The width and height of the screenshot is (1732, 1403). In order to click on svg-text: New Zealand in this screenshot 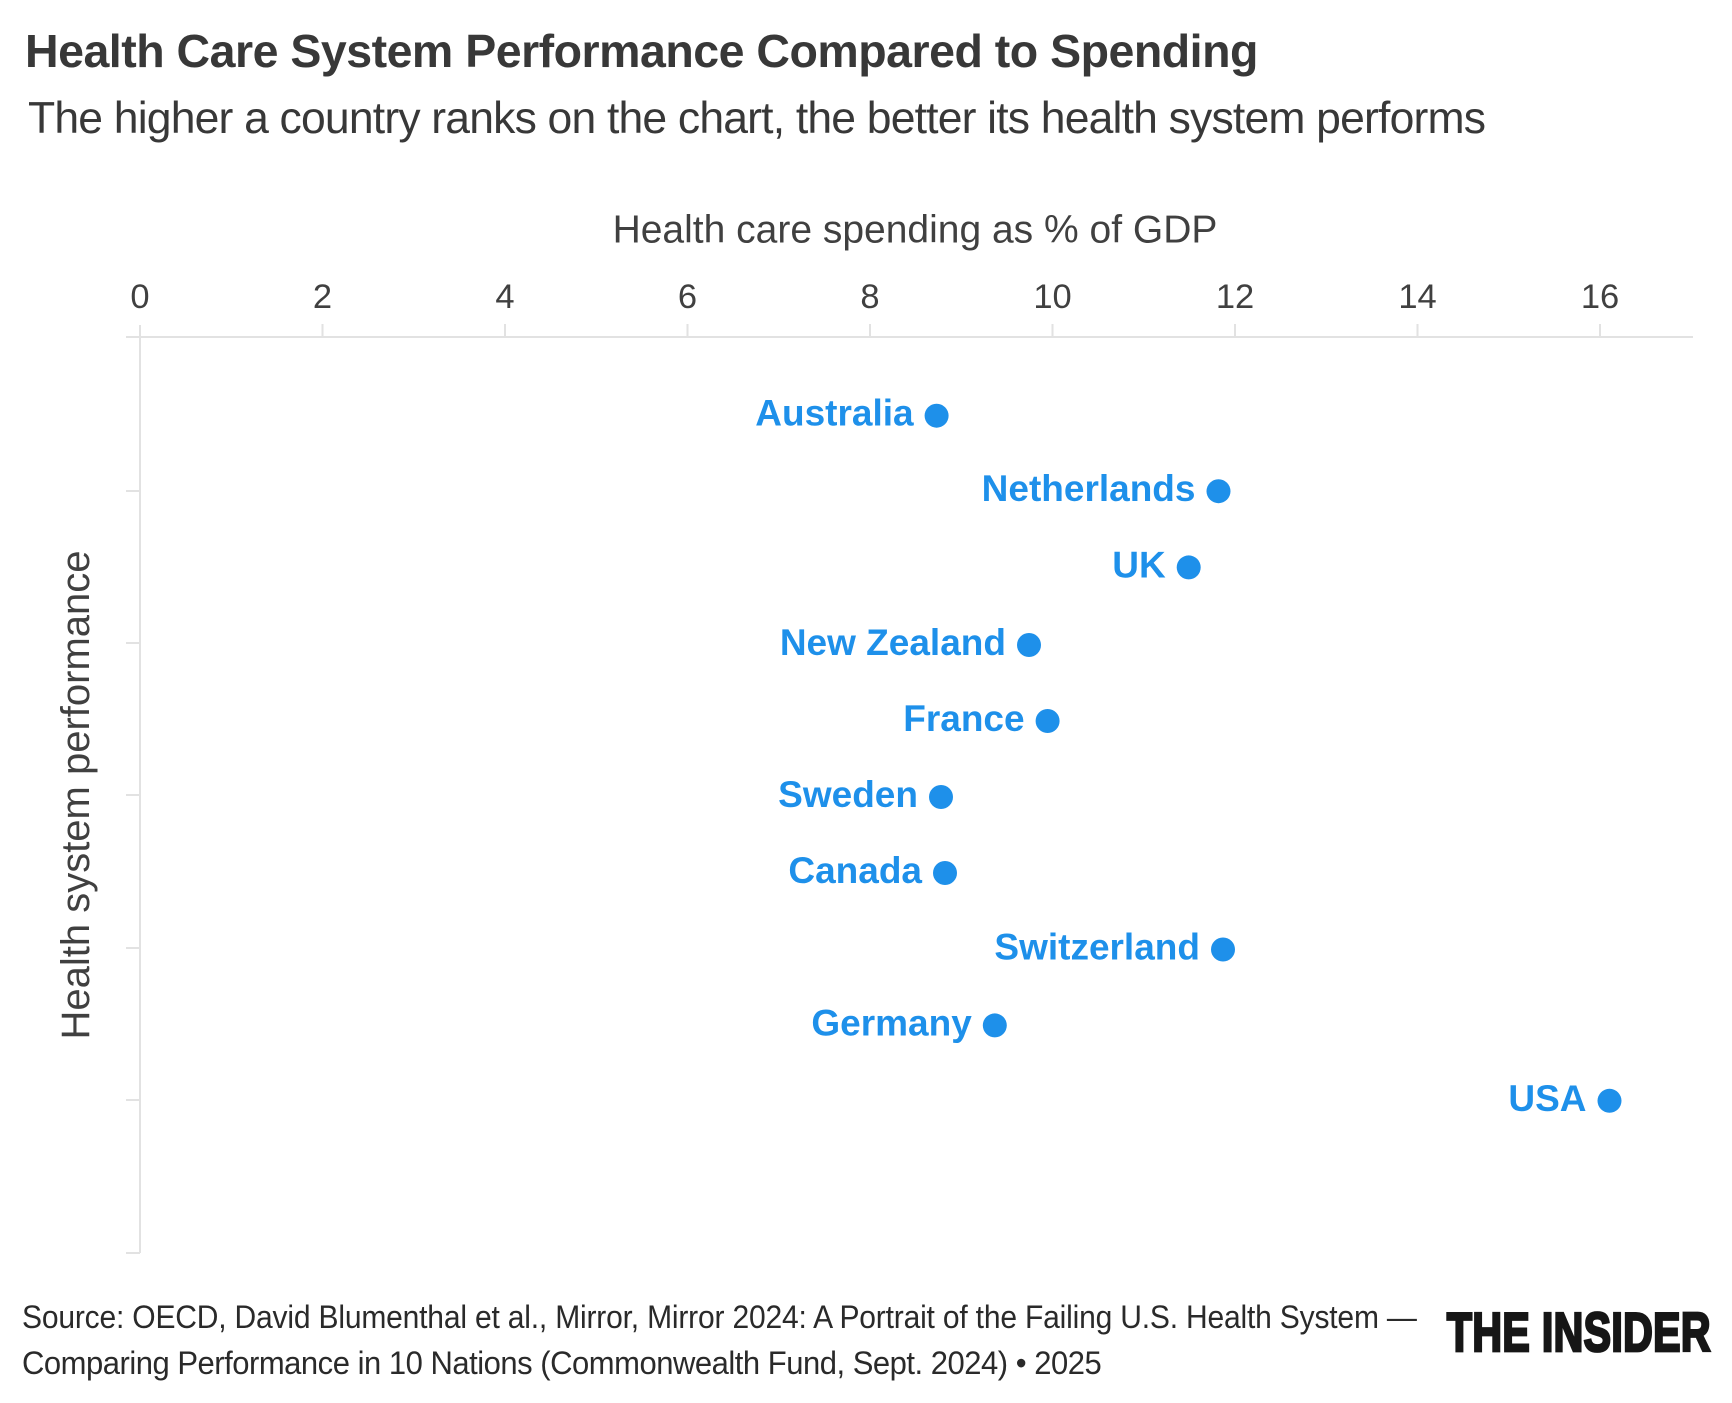, I will do `click(893, 642)`.